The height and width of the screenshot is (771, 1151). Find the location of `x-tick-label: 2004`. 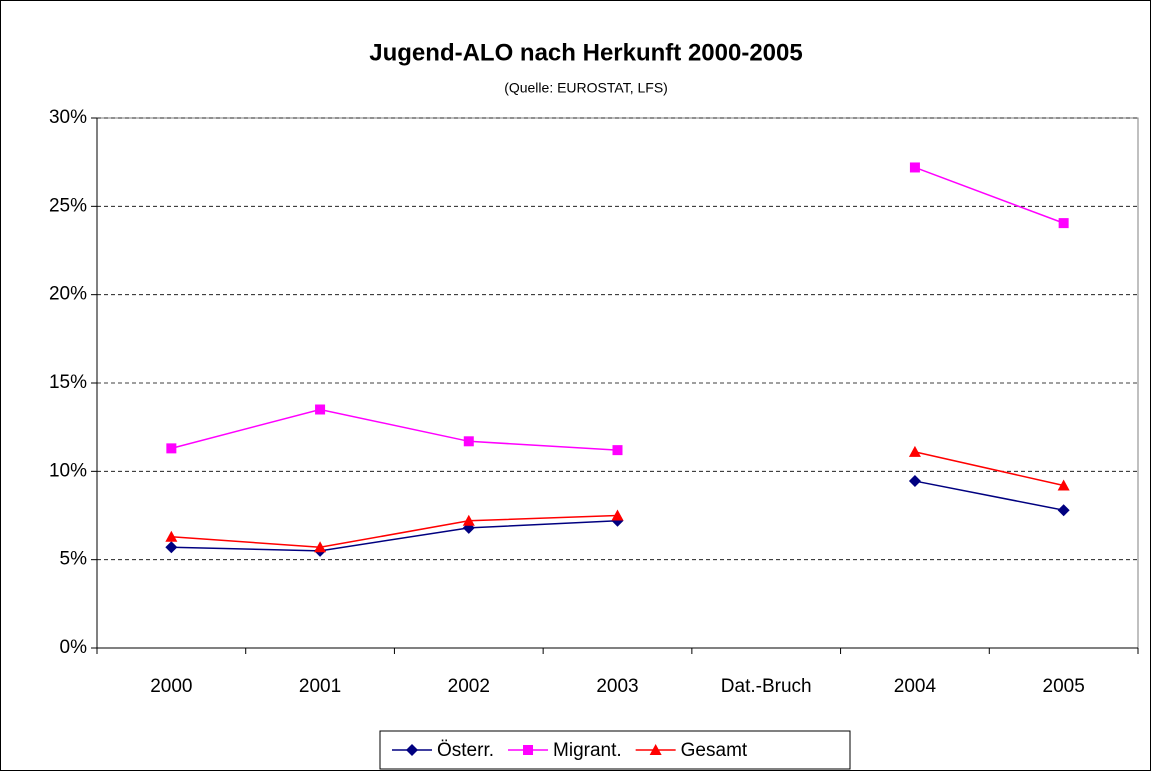

x-tick-label: 2004 is located at coordinates (915, 686).